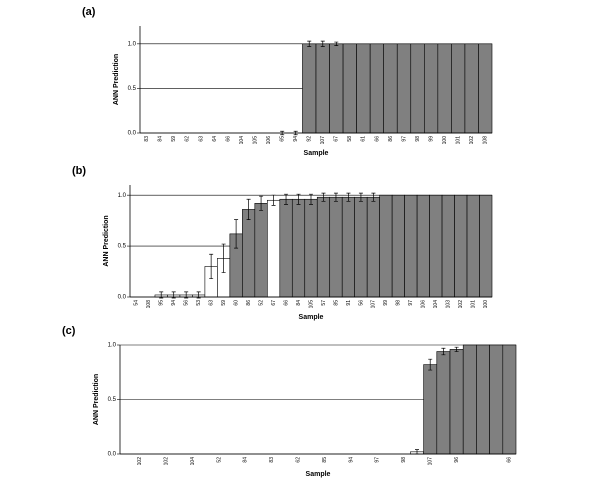 Image resolution: width=600 pixels, height=480 pixels. I want to click on x-tick-label: 83, so click(147, 139).